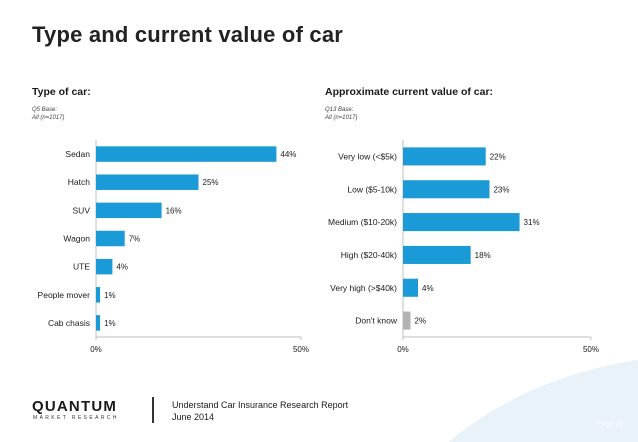 The height and width of the screenshot is (442, 638). What do you see at coordinates (341, 118) in the screenshot?
I see `chart-right-note-line2: All (n=1017)` at bounding box center [341, 118].